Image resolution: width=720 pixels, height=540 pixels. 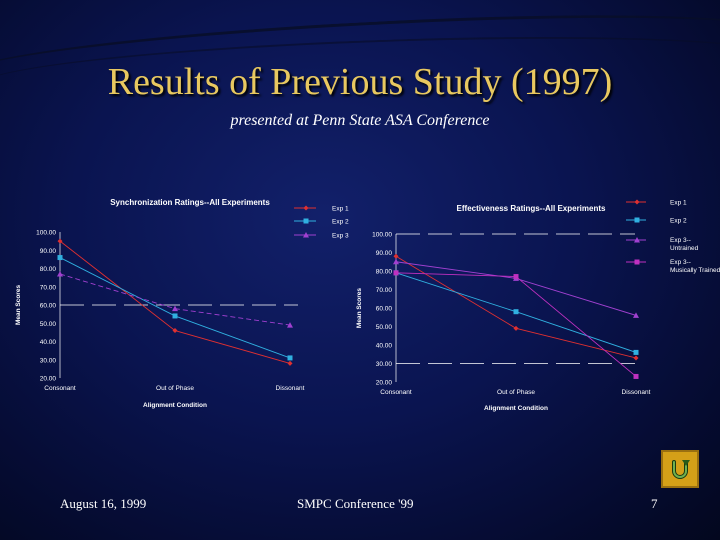 I want to click on slide-subtitle: presented at Penn State ASA Conference, so click(x=360, y=120).